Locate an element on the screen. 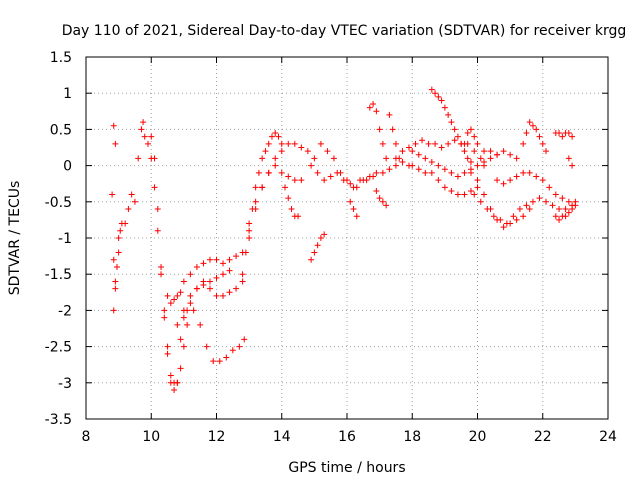 The image size is (640, 480). series-h is located at coordinates (278, 190).